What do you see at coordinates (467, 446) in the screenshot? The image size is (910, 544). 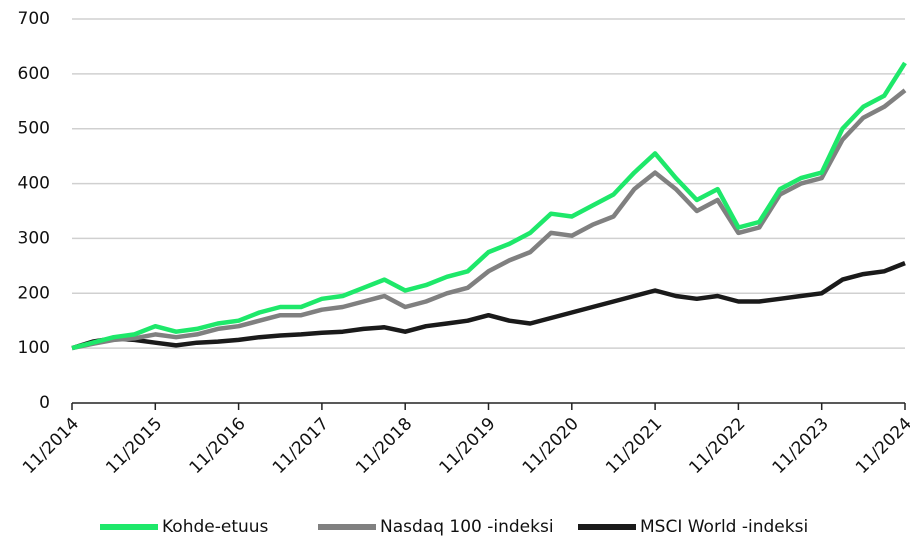 I see `x-tick-label: 11/2019` at bounding box center [467, 446].